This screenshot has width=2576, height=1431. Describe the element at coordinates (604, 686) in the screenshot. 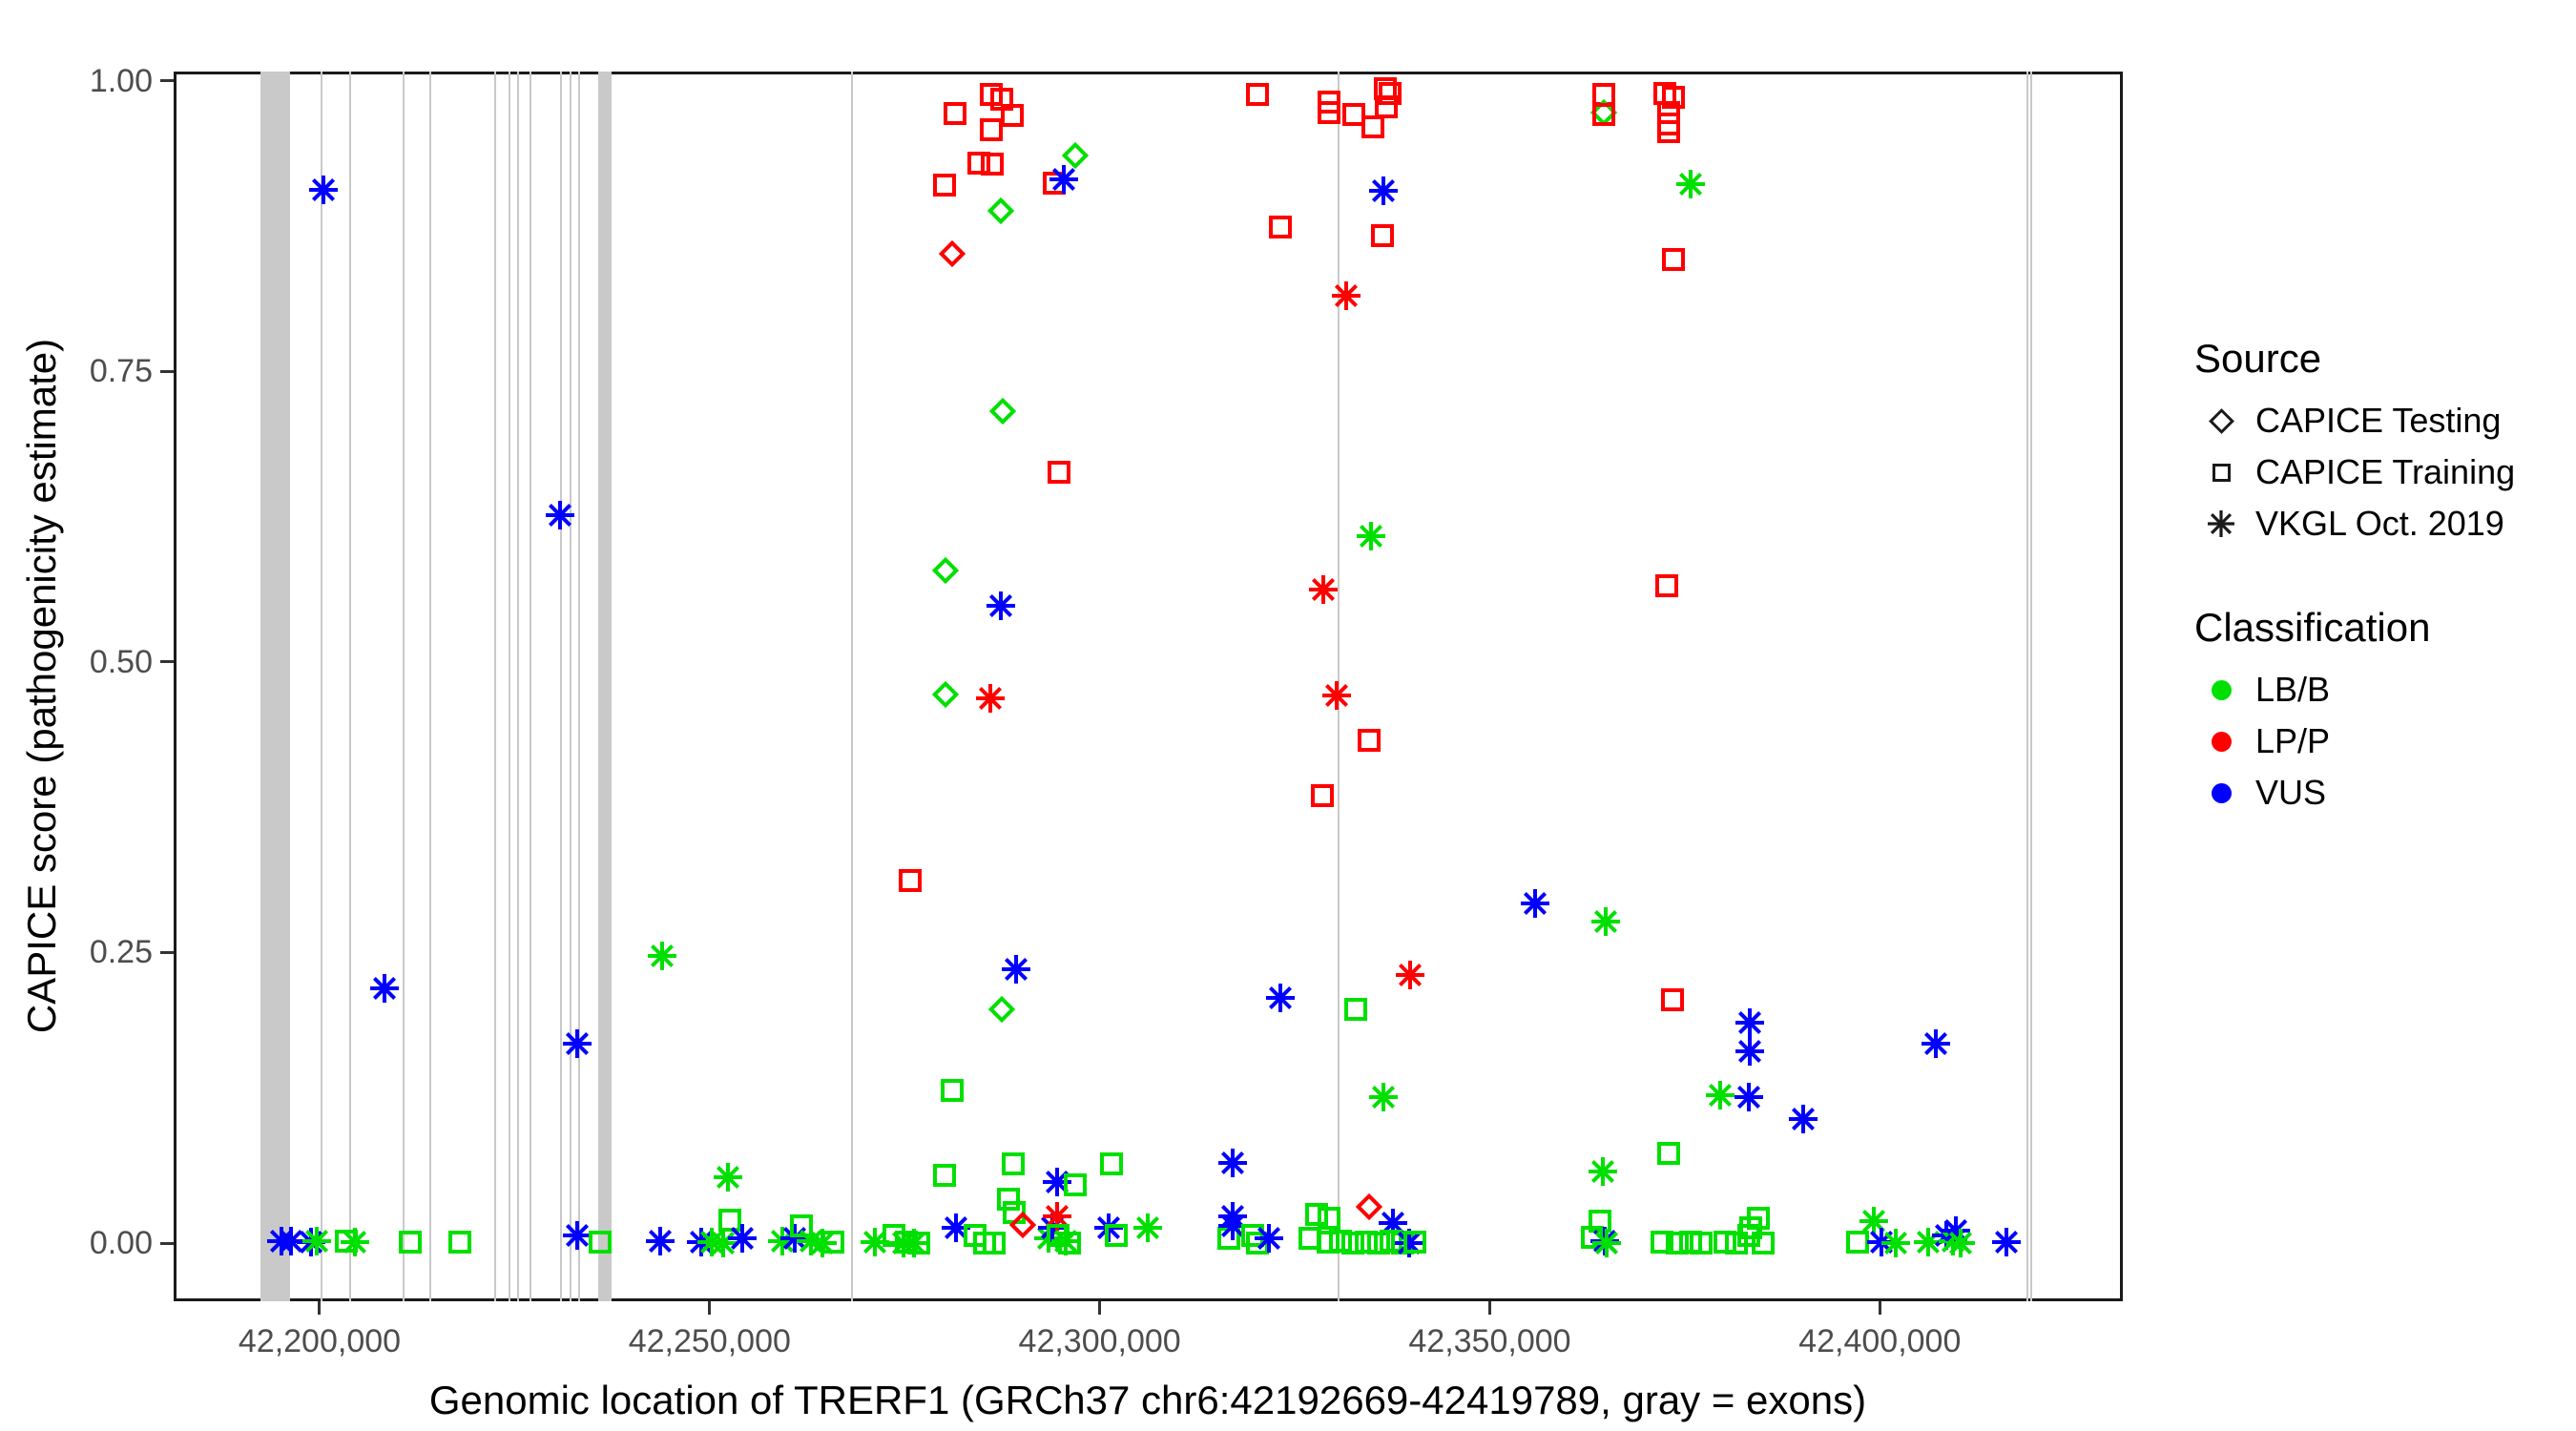

I see `exon-band` at that location.